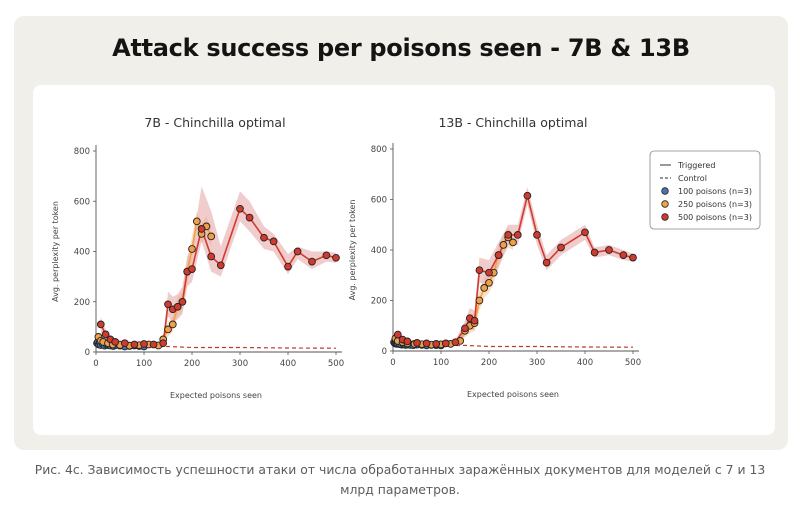 This screenshot has height=508, width=800. What do you see at coordinates (715, 217) in the screenshot?
I see `legend-label: 500 poisons (n=3)` at bounding box center [715, 217].